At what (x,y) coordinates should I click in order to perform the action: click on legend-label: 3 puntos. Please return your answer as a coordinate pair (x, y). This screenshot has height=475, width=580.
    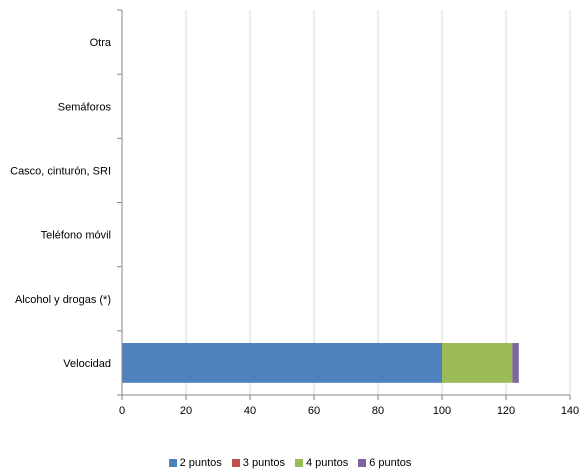
    Looking at the image, I should click on (263, 463).